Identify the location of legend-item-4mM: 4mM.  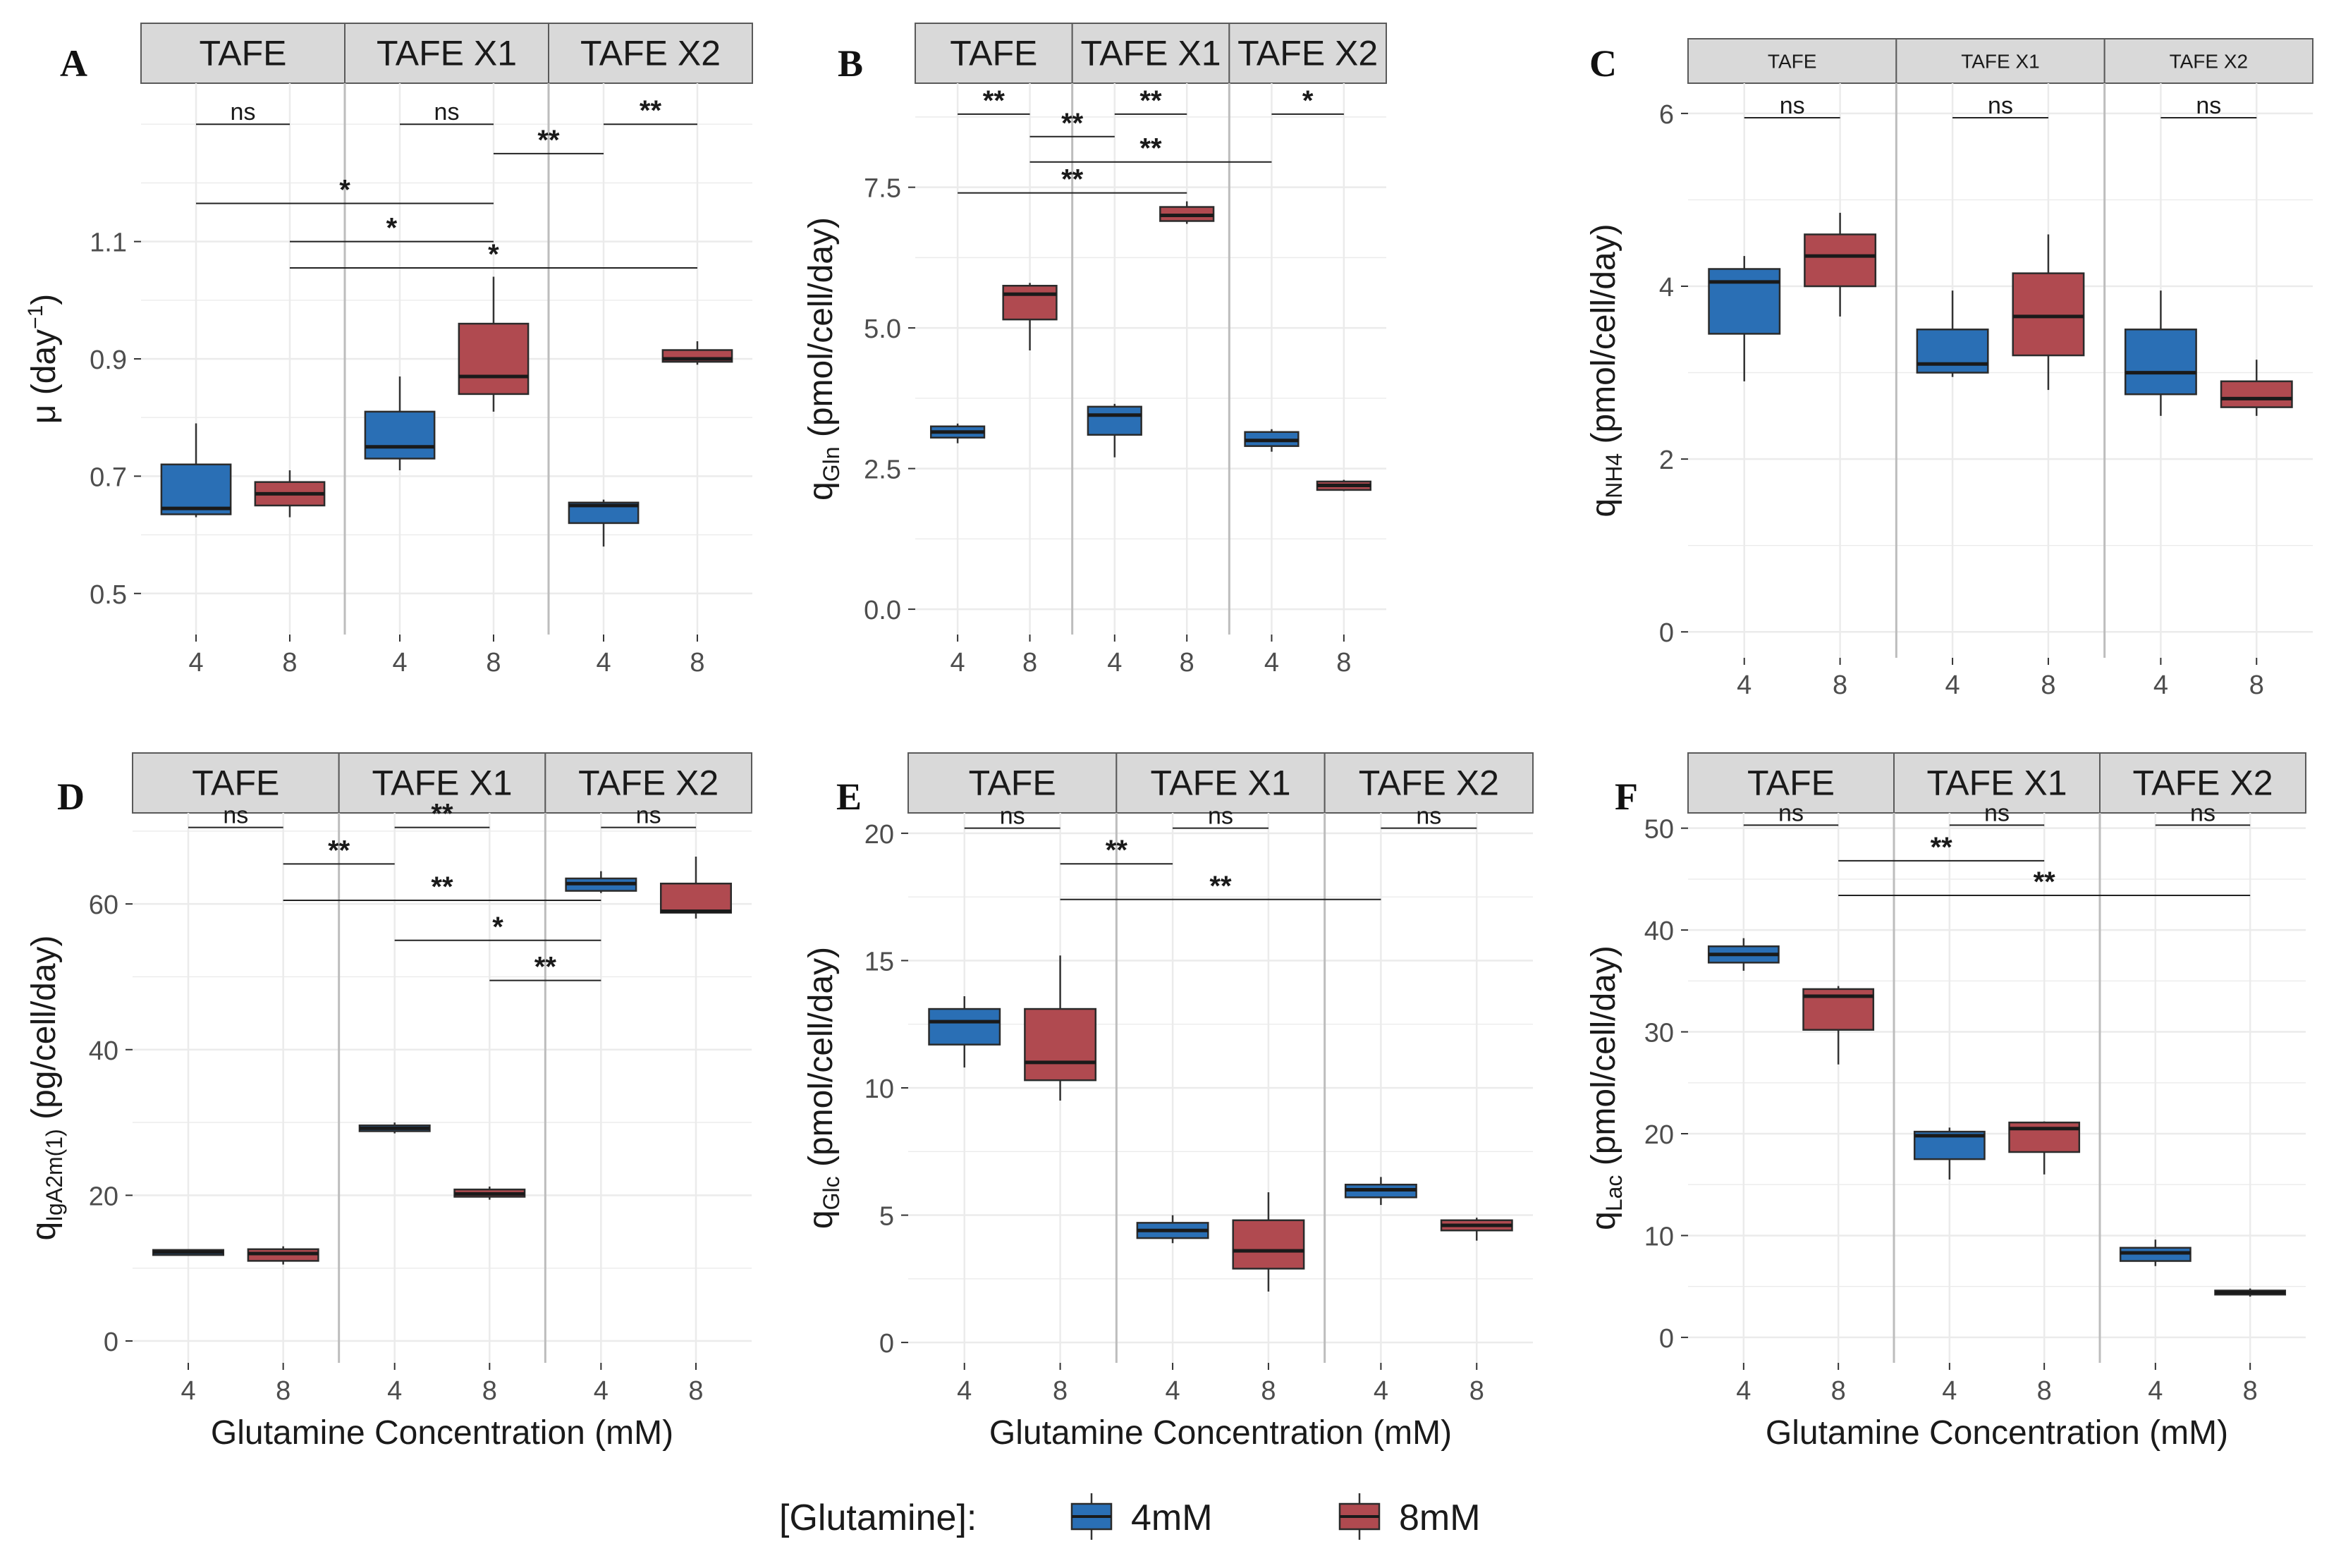
(1142, 1516).